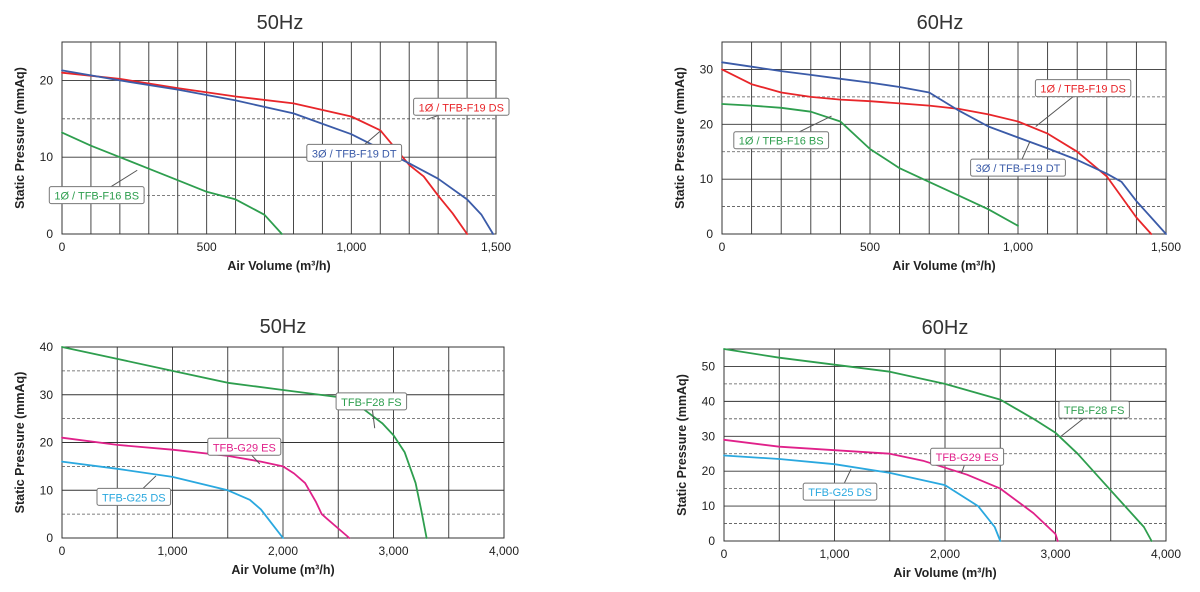 Image resolution: width=1200 pixels, height=592 pixels. I want to click on plot-frame, so click(279, 138).